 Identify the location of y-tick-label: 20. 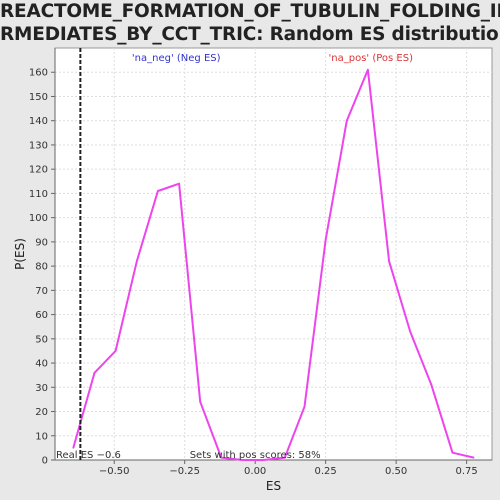
(41, 412).